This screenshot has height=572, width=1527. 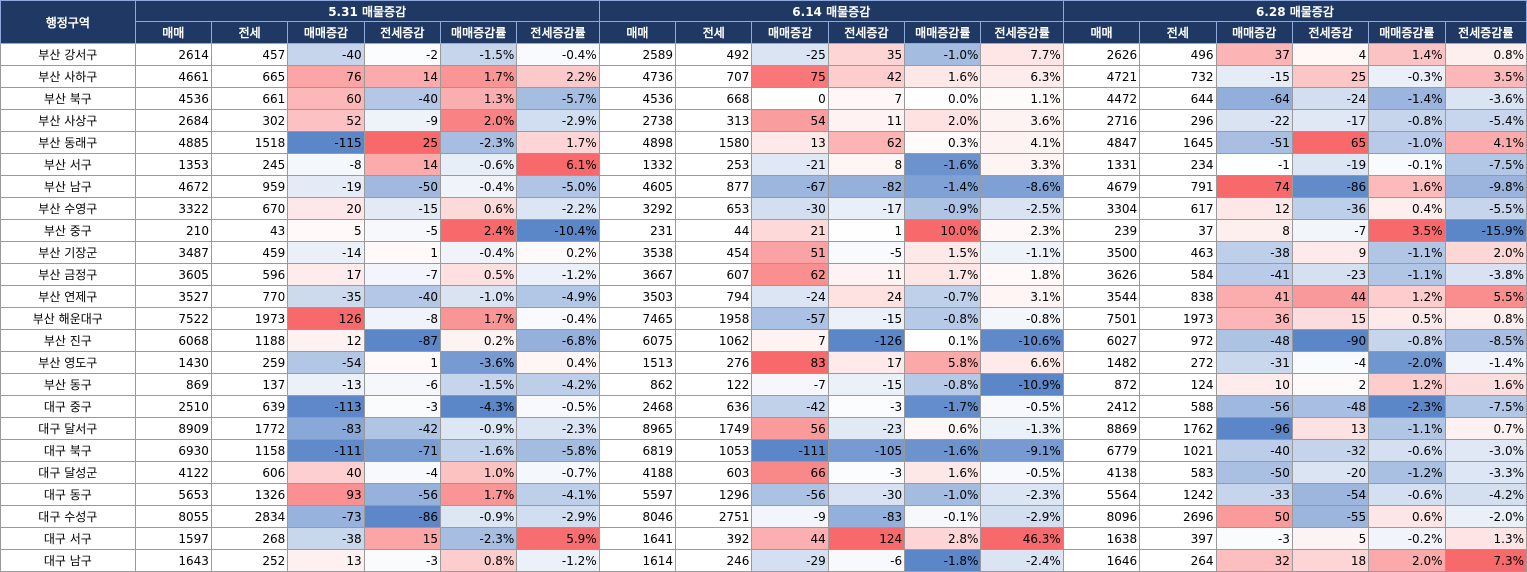 What do you see at coordinates (173, 274) in the screenshot?
I see `sale-count-cell: 3605` at bounding box center [173, 274].